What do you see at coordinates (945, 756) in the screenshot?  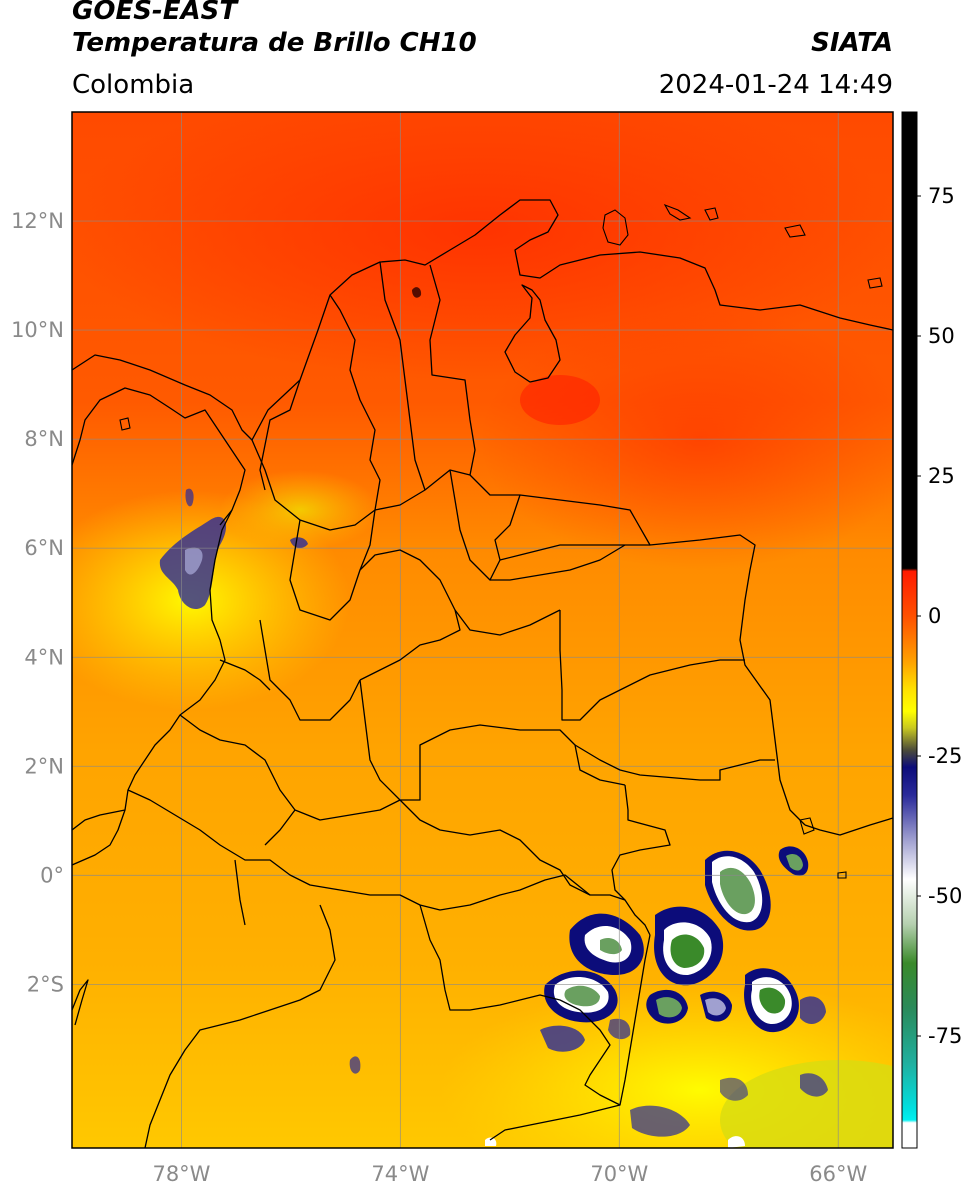 I see `colorbar-tick-label: -25` at bounding box center [945, 756].